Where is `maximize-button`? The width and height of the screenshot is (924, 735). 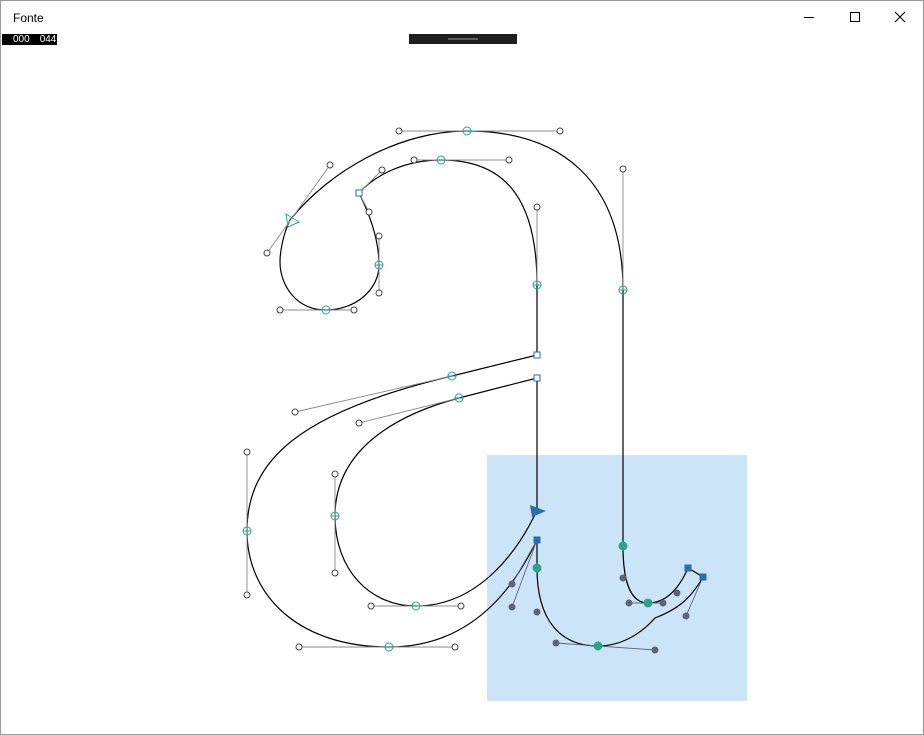 maximize-button is located at coordinates (855, 17).